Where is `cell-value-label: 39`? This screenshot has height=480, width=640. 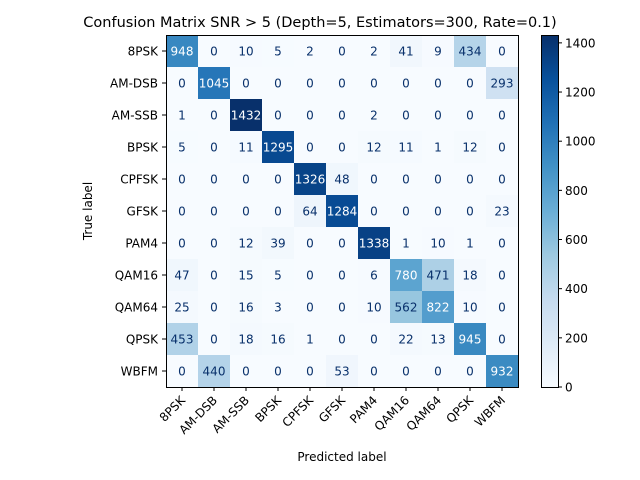 cell-value-label: 39 is located at coordinates (277, 244).